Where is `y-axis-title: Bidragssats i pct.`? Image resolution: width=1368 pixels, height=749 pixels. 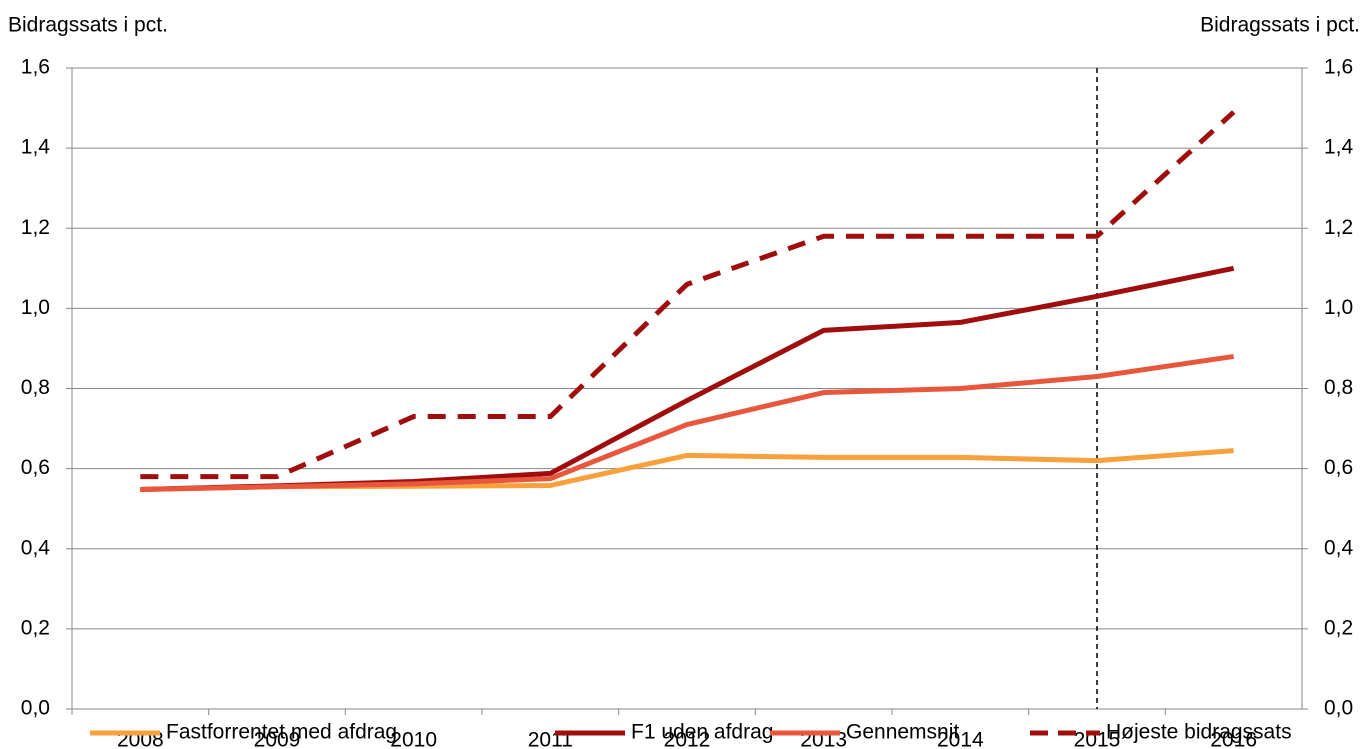 y-axis-title: Bidragssats i pct. is located at coordinates (88, 25).